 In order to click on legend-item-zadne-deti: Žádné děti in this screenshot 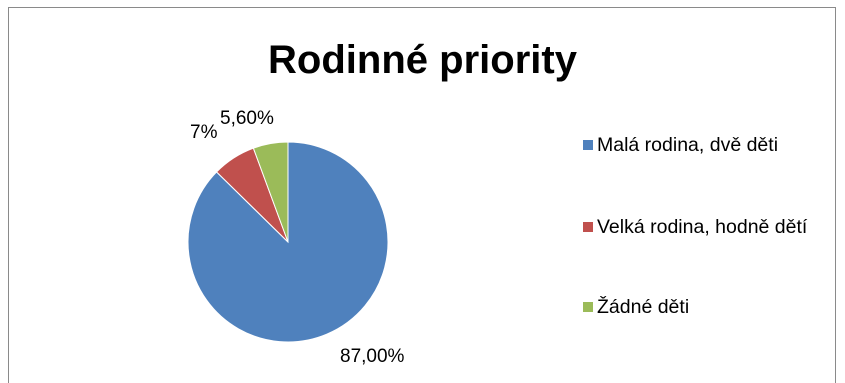, I will do `click(706, 307)`.